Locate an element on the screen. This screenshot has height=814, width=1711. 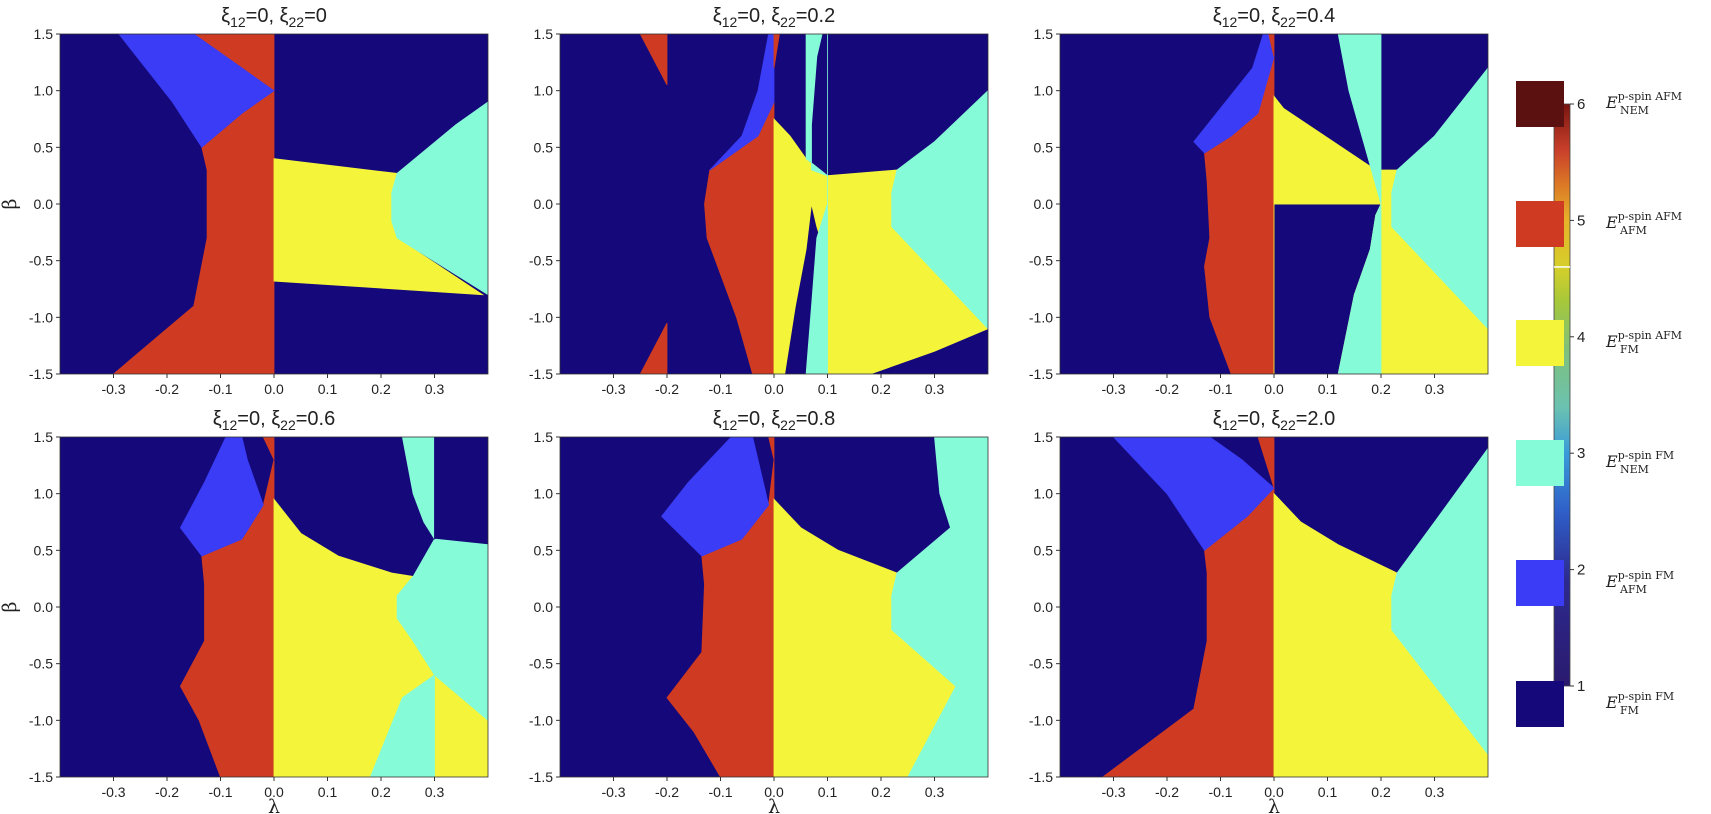
colorbar-tick-label: 6 is located at coordinates (1581, 104).